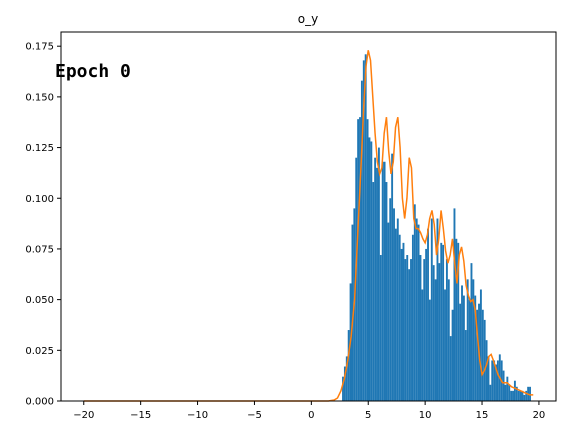 The width and height of the screenshot is (565, 435). What do you see at coordinates (39, 148) in the screenshot?
I see `y-tick-label: 0.125` at bounding box center [39, 148].